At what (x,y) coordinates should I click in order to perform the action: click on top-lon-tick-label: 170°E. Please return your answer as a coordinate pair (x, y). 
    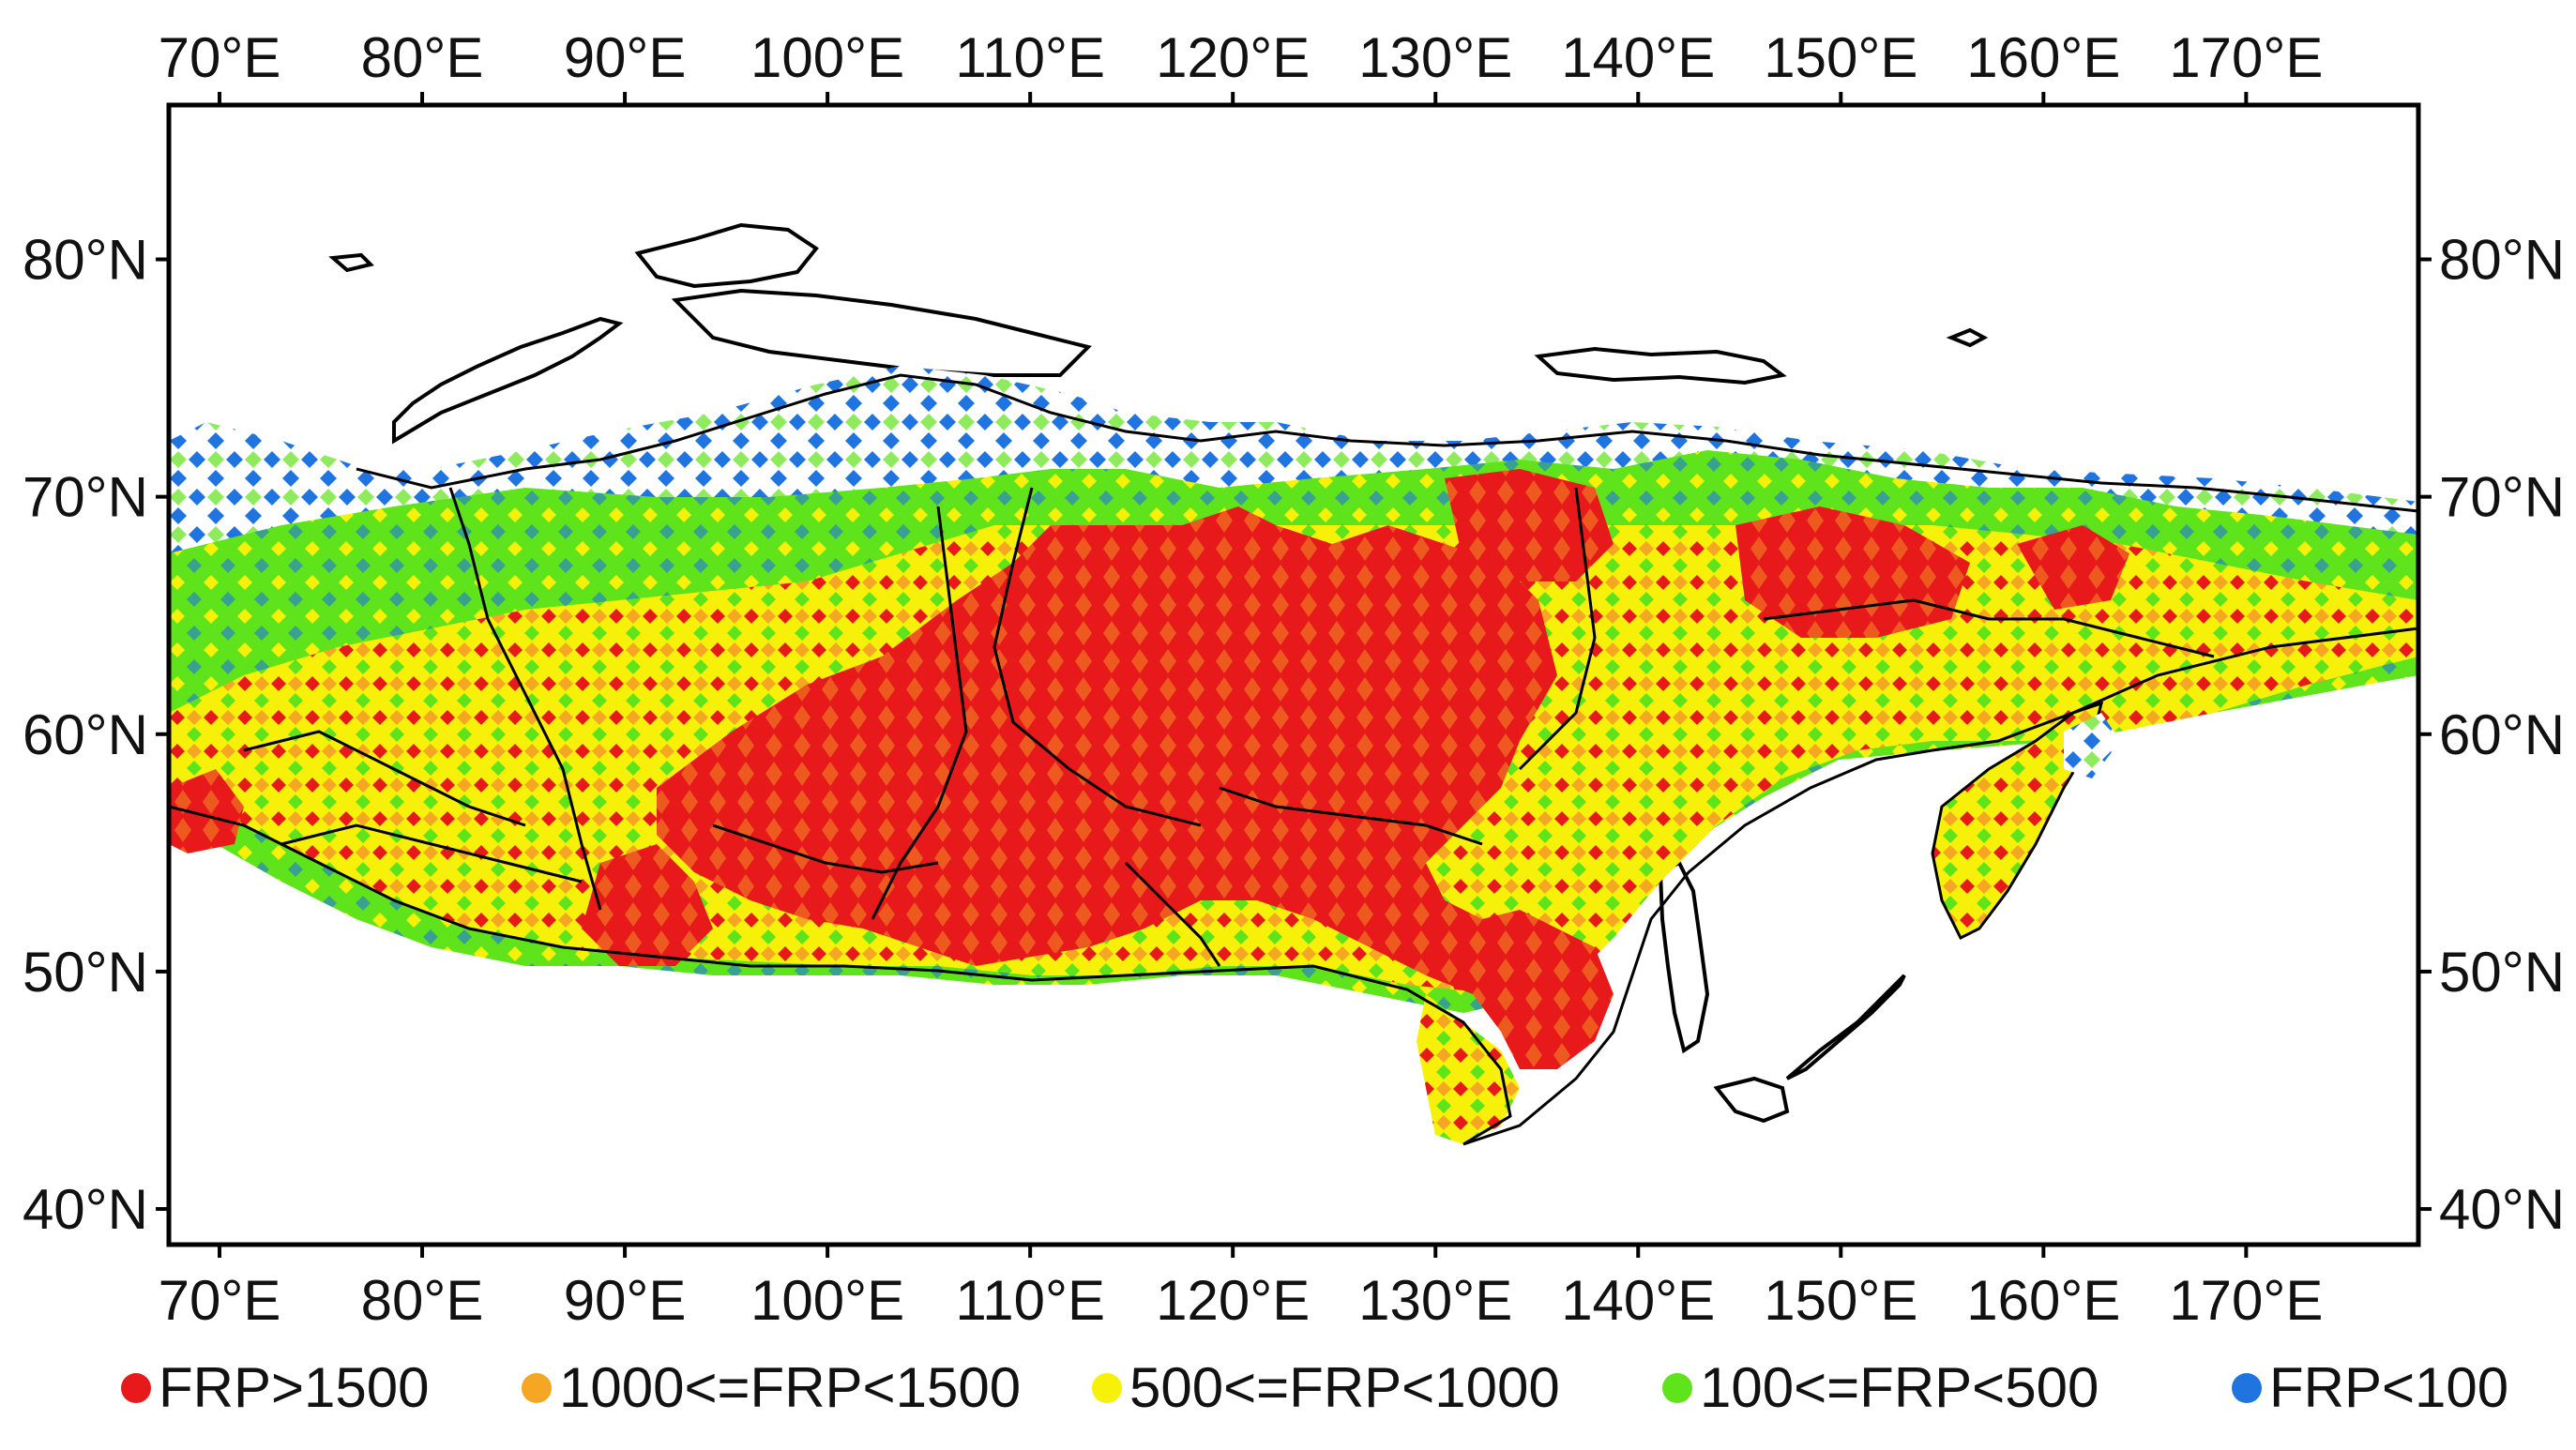
    Looking at the image, I should click on (2246, 57).